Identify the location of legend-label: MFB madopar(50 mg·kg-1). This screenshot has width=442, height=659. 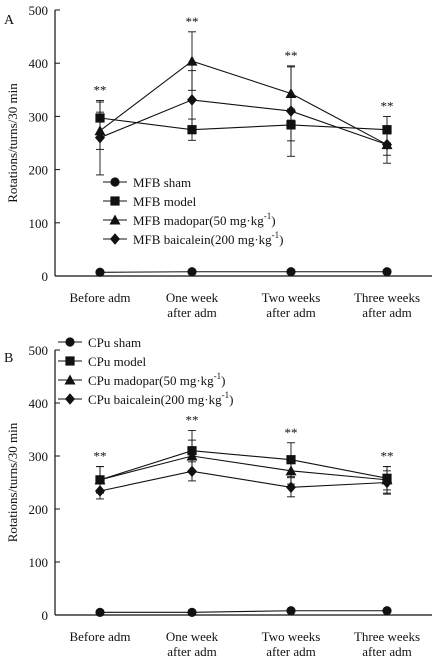
(204, 219).